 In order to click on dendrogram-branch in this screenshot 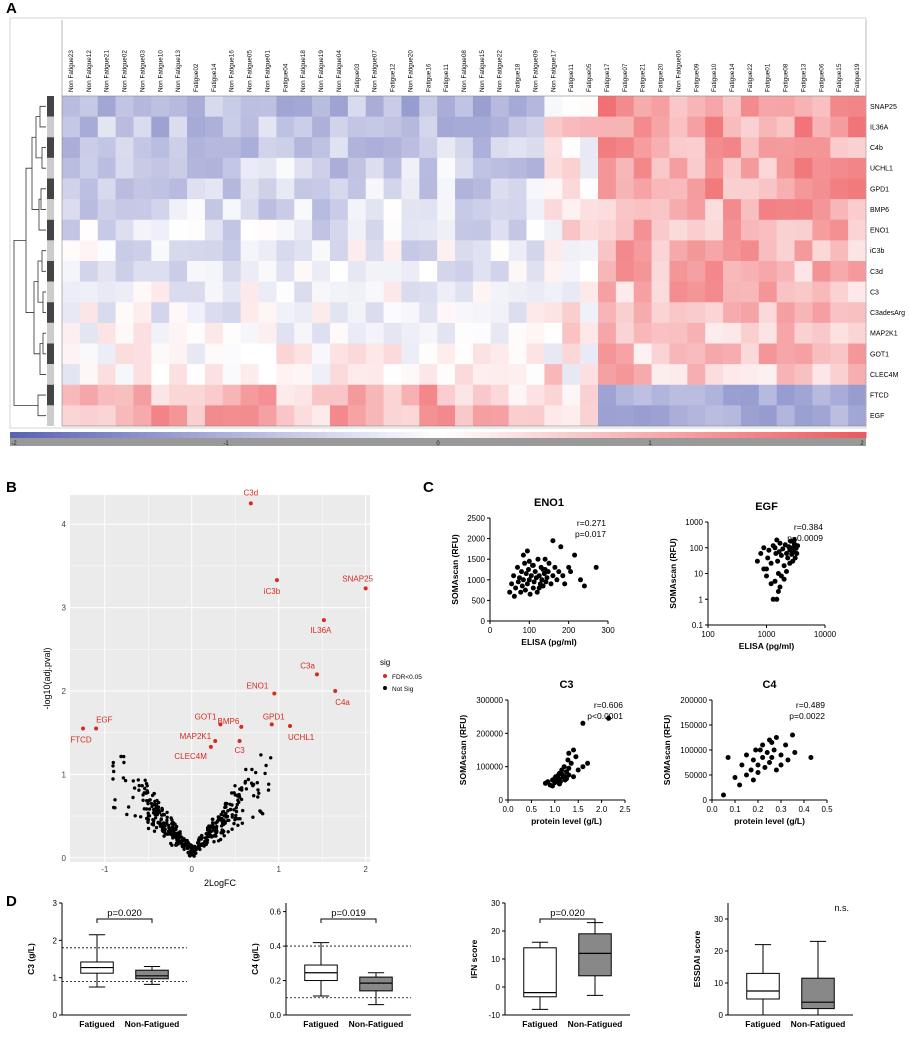, I will do `click(25, 322)`.